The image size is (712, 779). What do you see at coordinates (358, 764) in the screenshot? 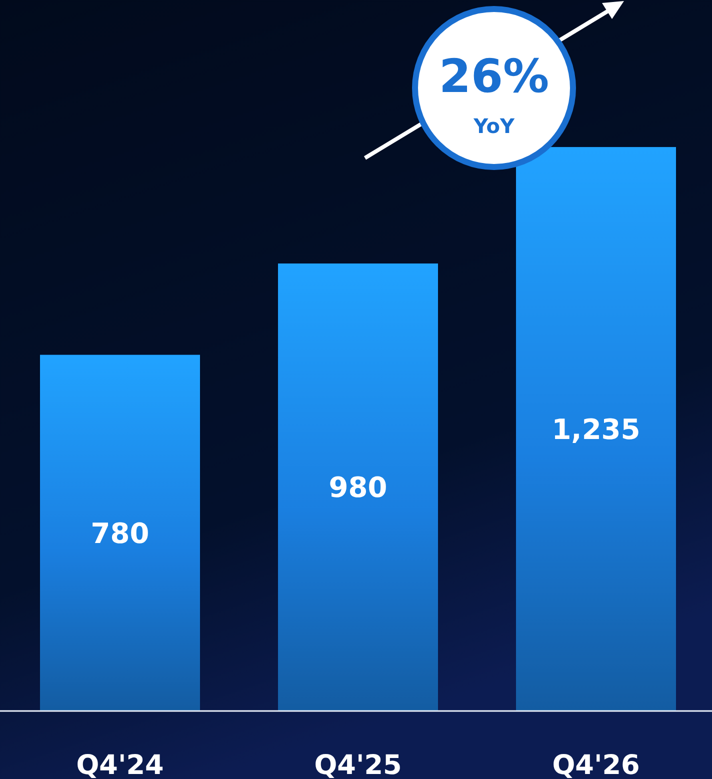
I see `x-tick-label: Q4'25` at bounding box center [358, 764].